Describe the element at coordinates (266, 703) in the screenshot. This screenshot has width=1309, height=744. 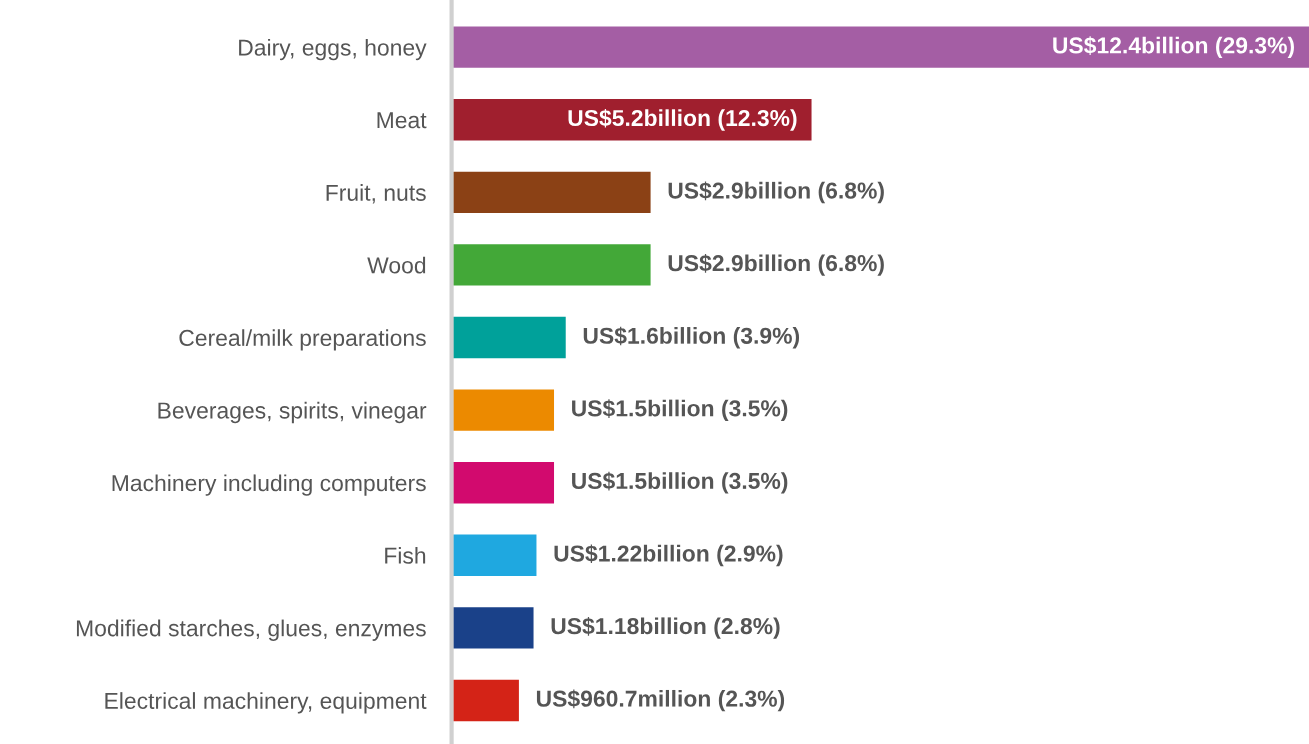
I see `y-tick-label: Electrical machinery, equipment` at that location.